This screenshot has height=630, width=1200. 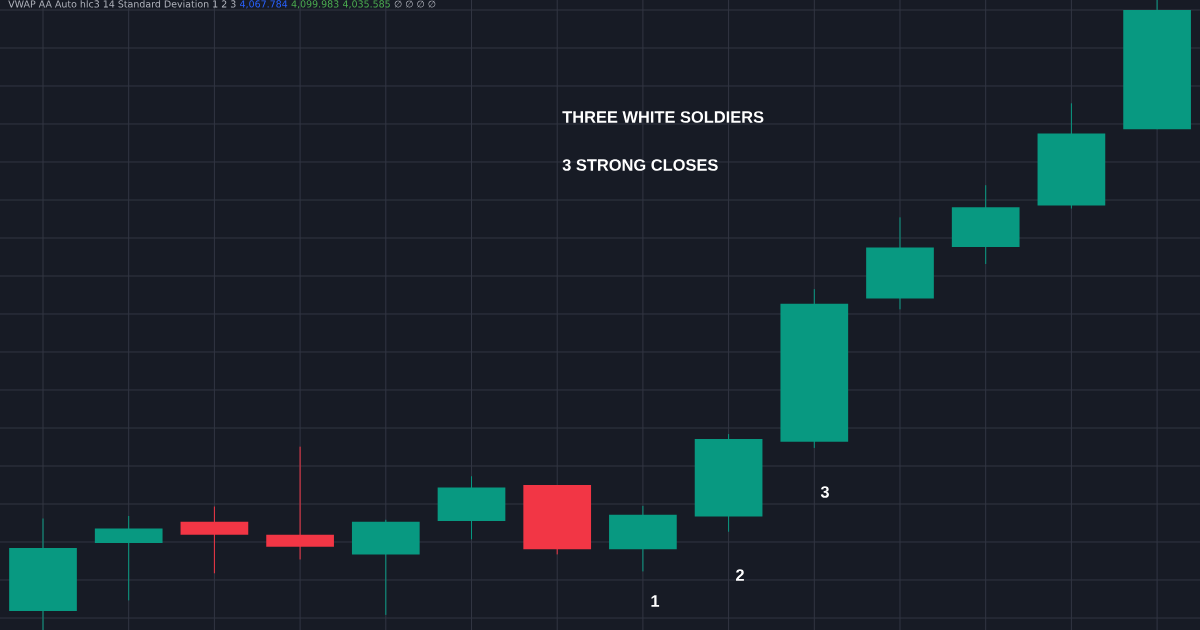 What do you see at coordinates (824, 492) in the screenshot?
I see `annotation: 3` at bounding box center [824, 492].